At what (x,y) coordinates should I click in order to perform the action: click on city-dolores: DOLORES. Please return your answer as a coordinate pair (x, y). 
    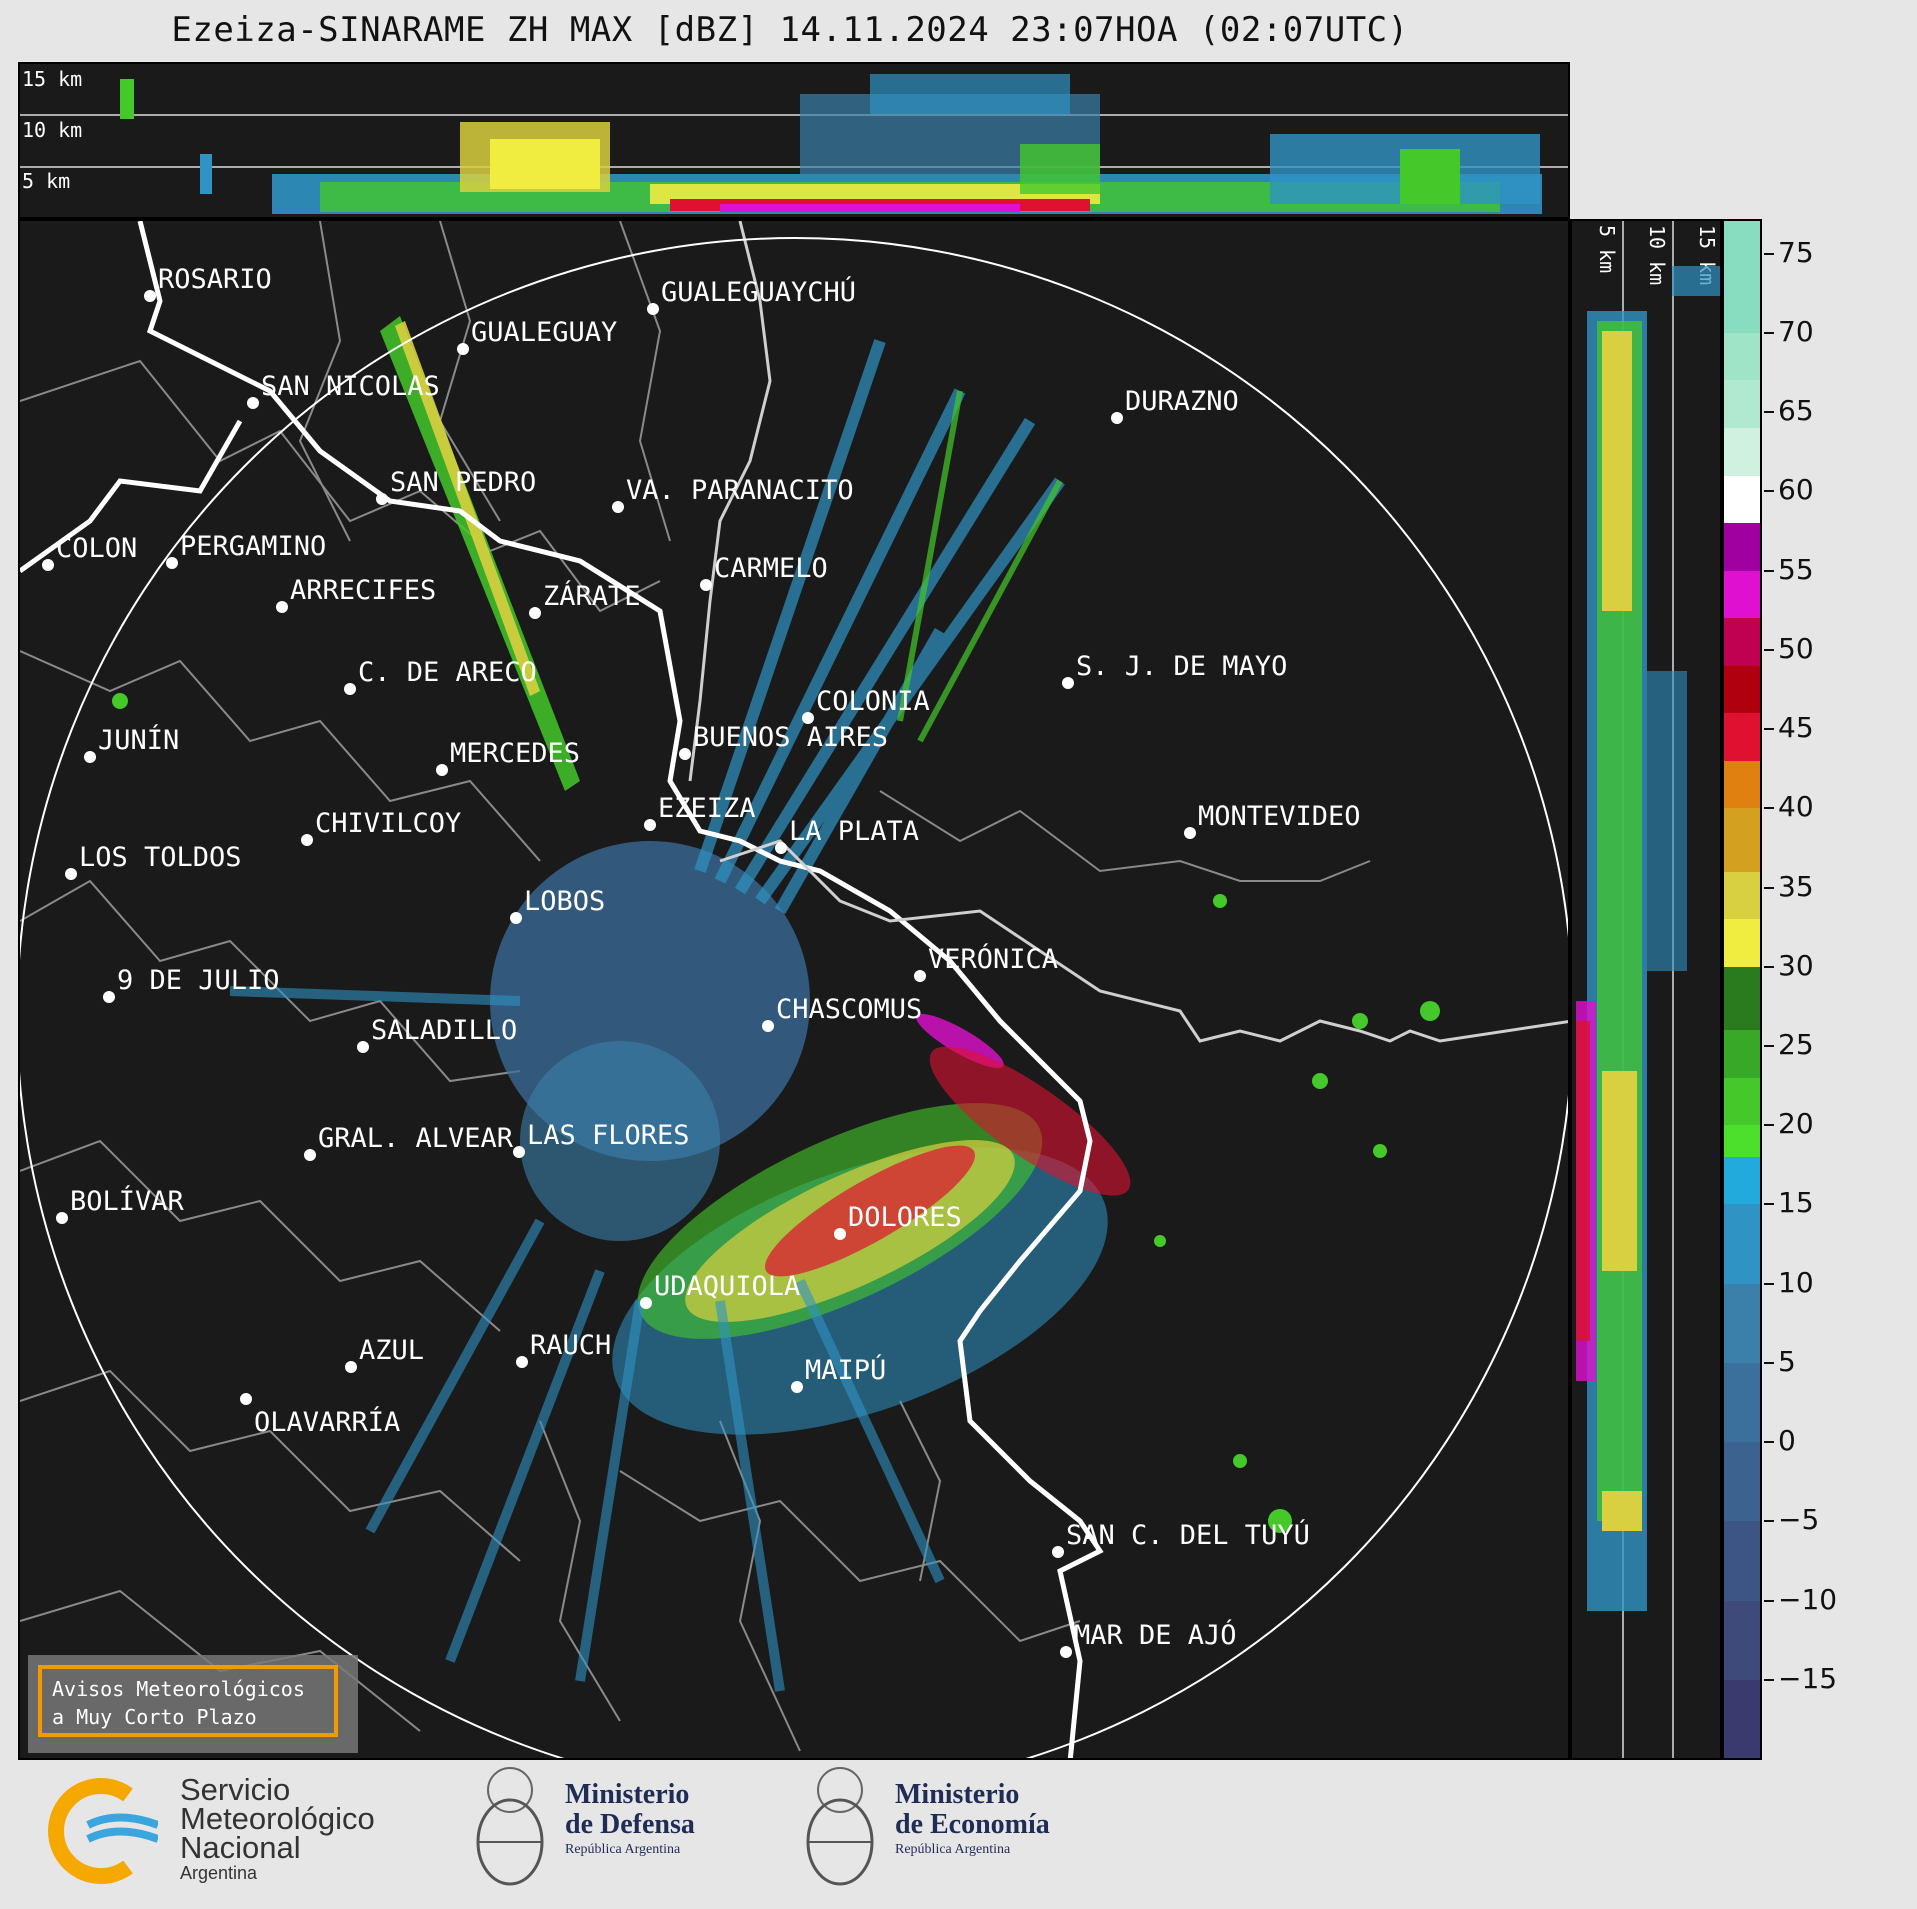
    Looking at the image, I should click on (898, 1221).